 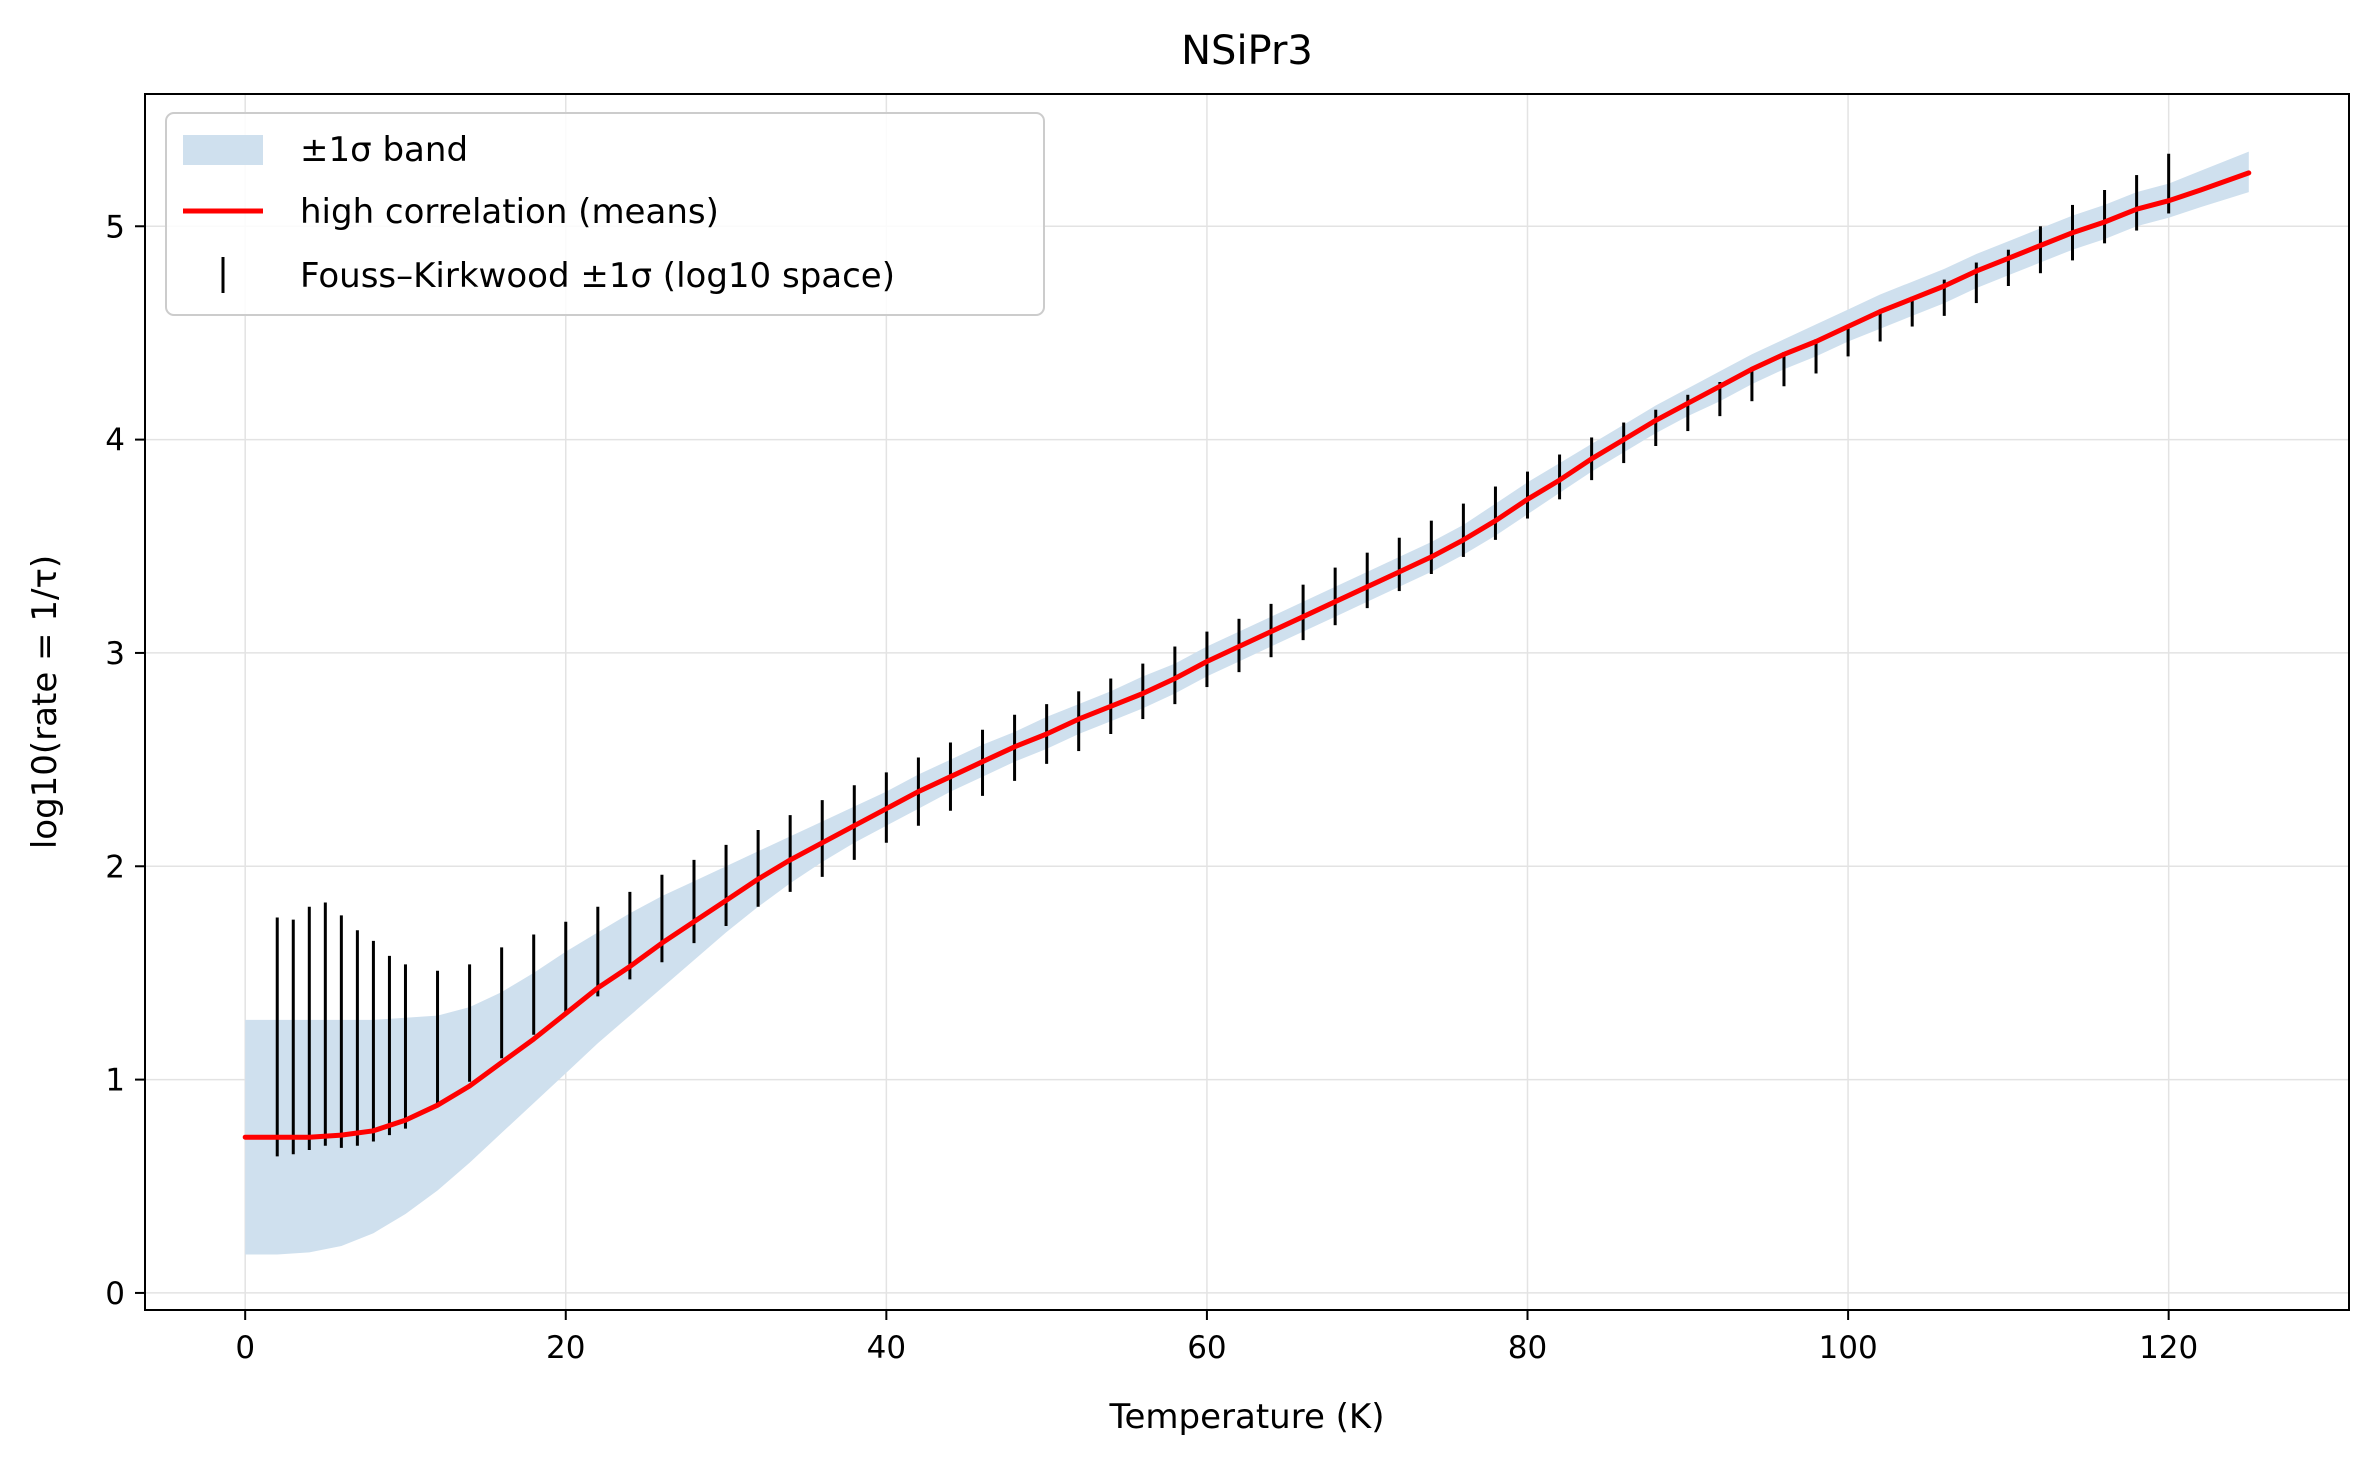 What do you see at coordinates (115, 227) in the screenshot?
I see `y-tick-label-5: 5` at bounding box center [115, 227].